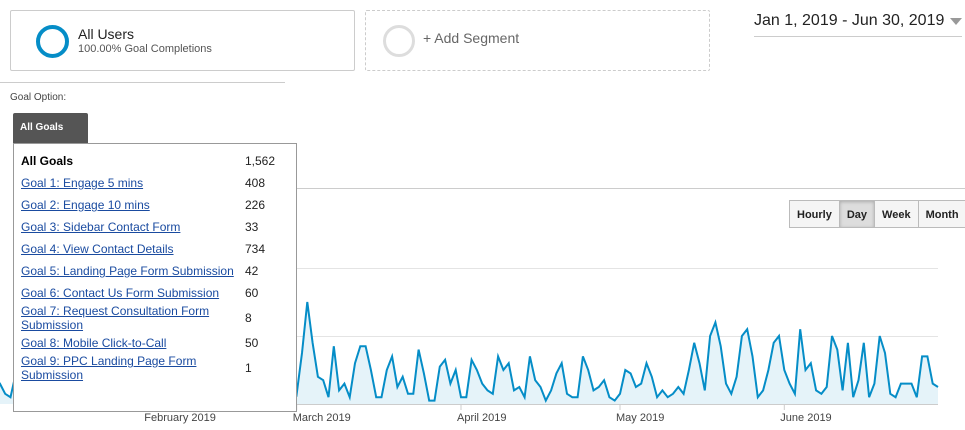  What do you see at coordinates (50, 128) in the screenshot?
I see `goal-button: All Goals` at bounding box center [50, 128].